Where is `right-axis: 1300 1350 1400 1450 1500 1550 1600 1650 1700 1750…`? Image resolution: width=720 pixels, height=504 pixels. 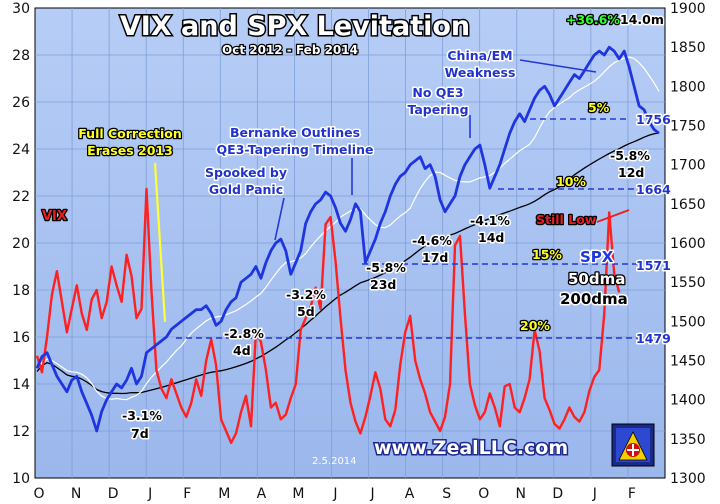 right-axis: 1300 1350 1400 1450 1500 1550 1600 1650 1700 1750… is located at coordinates (688, 244).